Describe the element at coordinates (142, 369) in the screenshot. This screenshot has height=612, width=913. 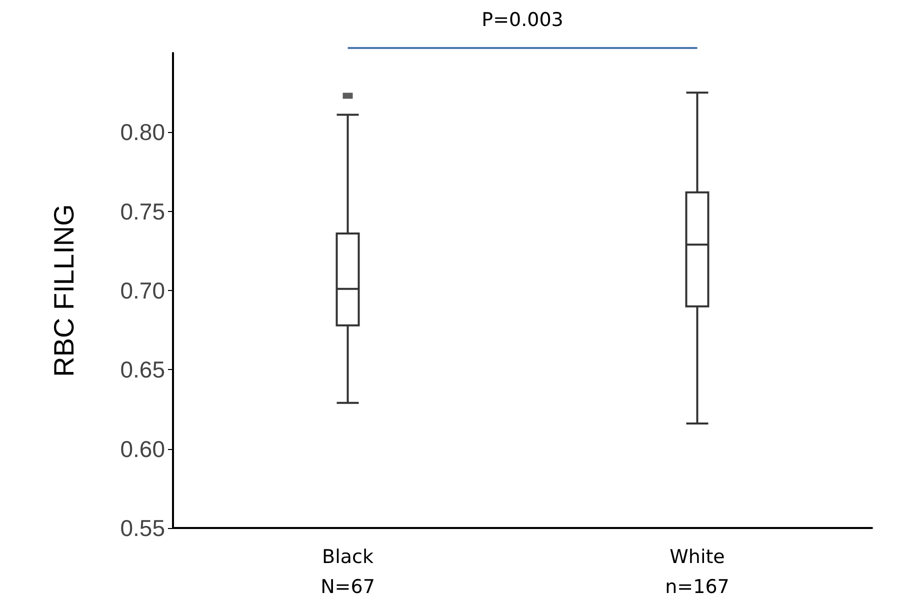
I see `y-tick-label: 0.65` at that location.